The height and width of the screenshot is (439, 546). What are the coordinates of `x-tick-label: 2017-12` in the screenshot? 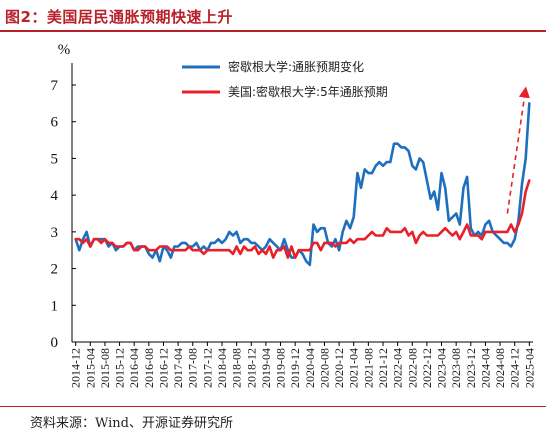 It's located at (207, 368).